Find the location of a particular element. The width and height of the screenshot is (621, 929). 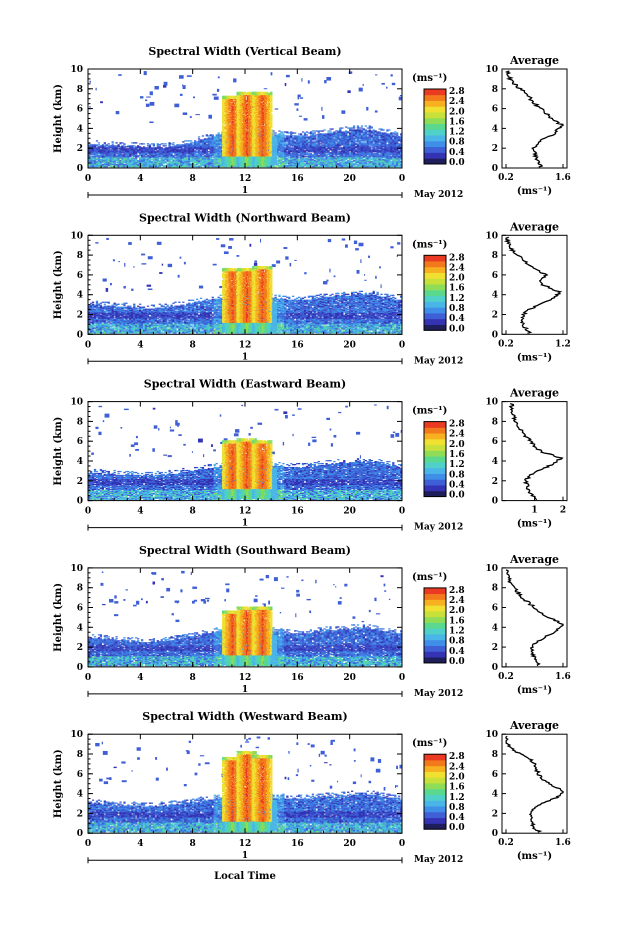

colorbar-tick-label: 1.6 is located at coordinates (457, 122).